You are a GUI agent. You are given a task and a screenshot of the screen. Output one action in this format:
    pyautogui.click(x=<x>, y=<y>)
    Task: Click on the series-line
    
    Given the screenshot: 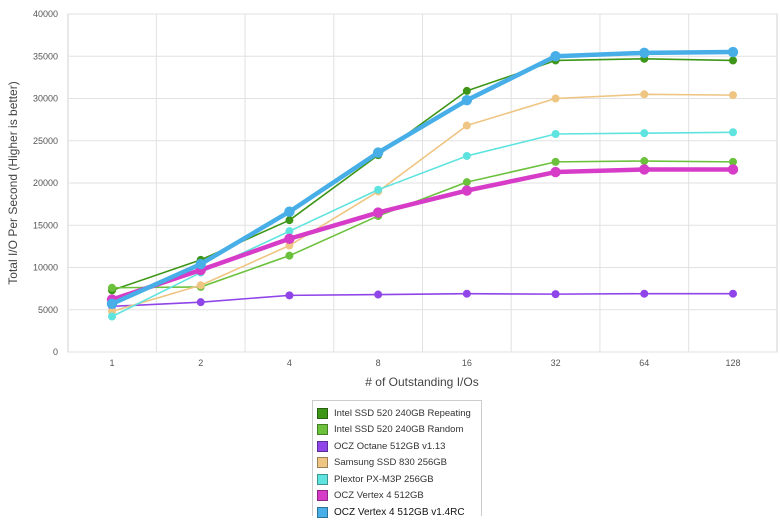 What is the action you would take?
    pyautogui.click(x=422, y=300)
    